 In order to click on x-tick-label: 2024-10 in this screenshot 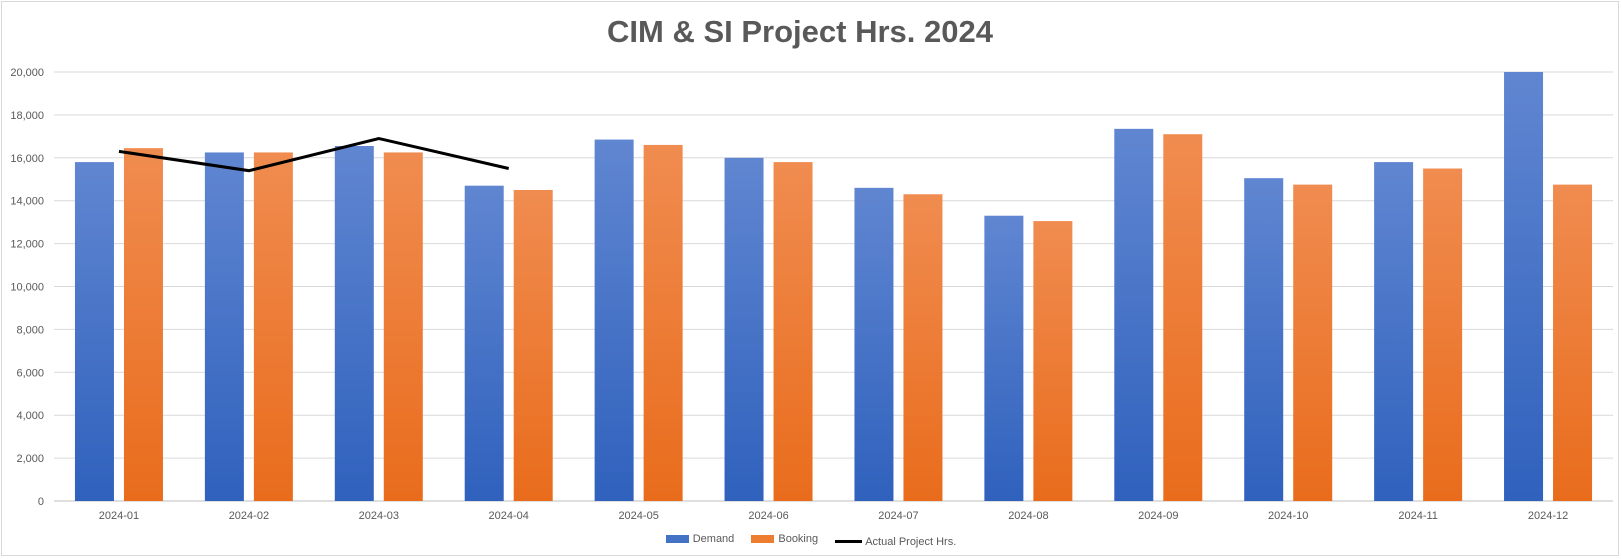, I will do `click(1288, 516)`.